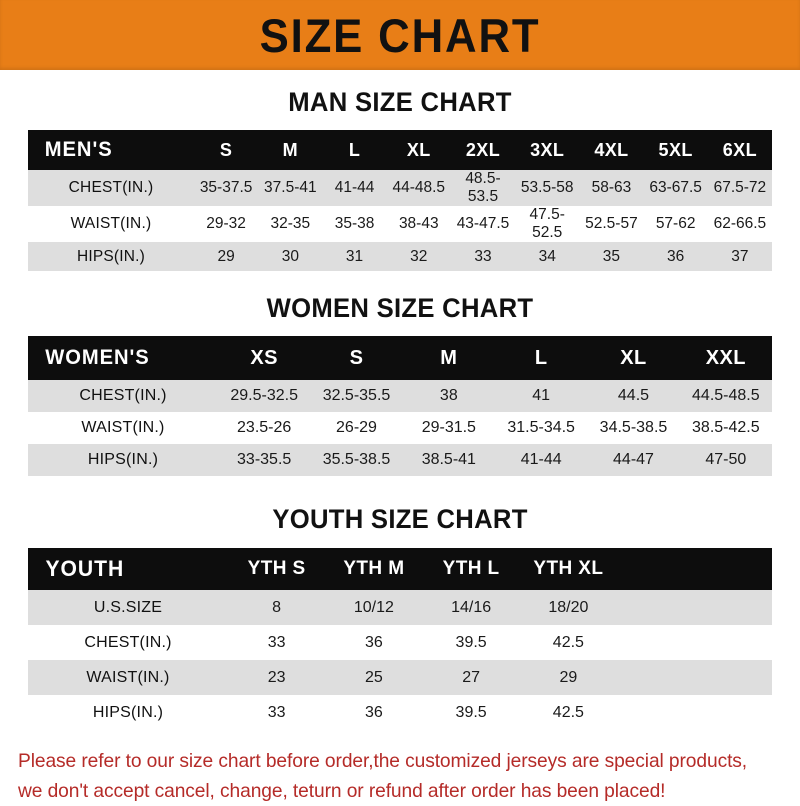  What do you see at coordinates (128, 712) in the screenshot?
I see `youth-row-label: HIPS(IN.)` at bounding box center [128, 712].